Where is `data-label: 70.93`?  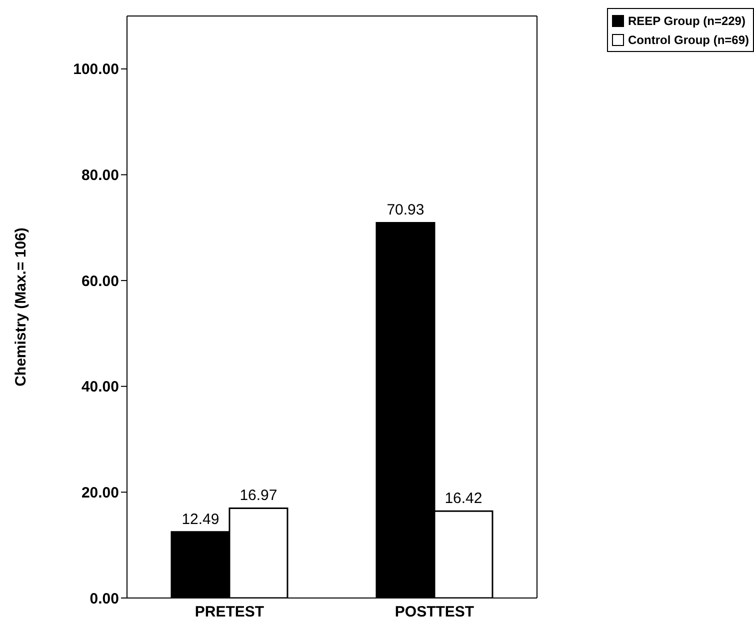 data-label: 70.93 is located at coordinates (405, 210).